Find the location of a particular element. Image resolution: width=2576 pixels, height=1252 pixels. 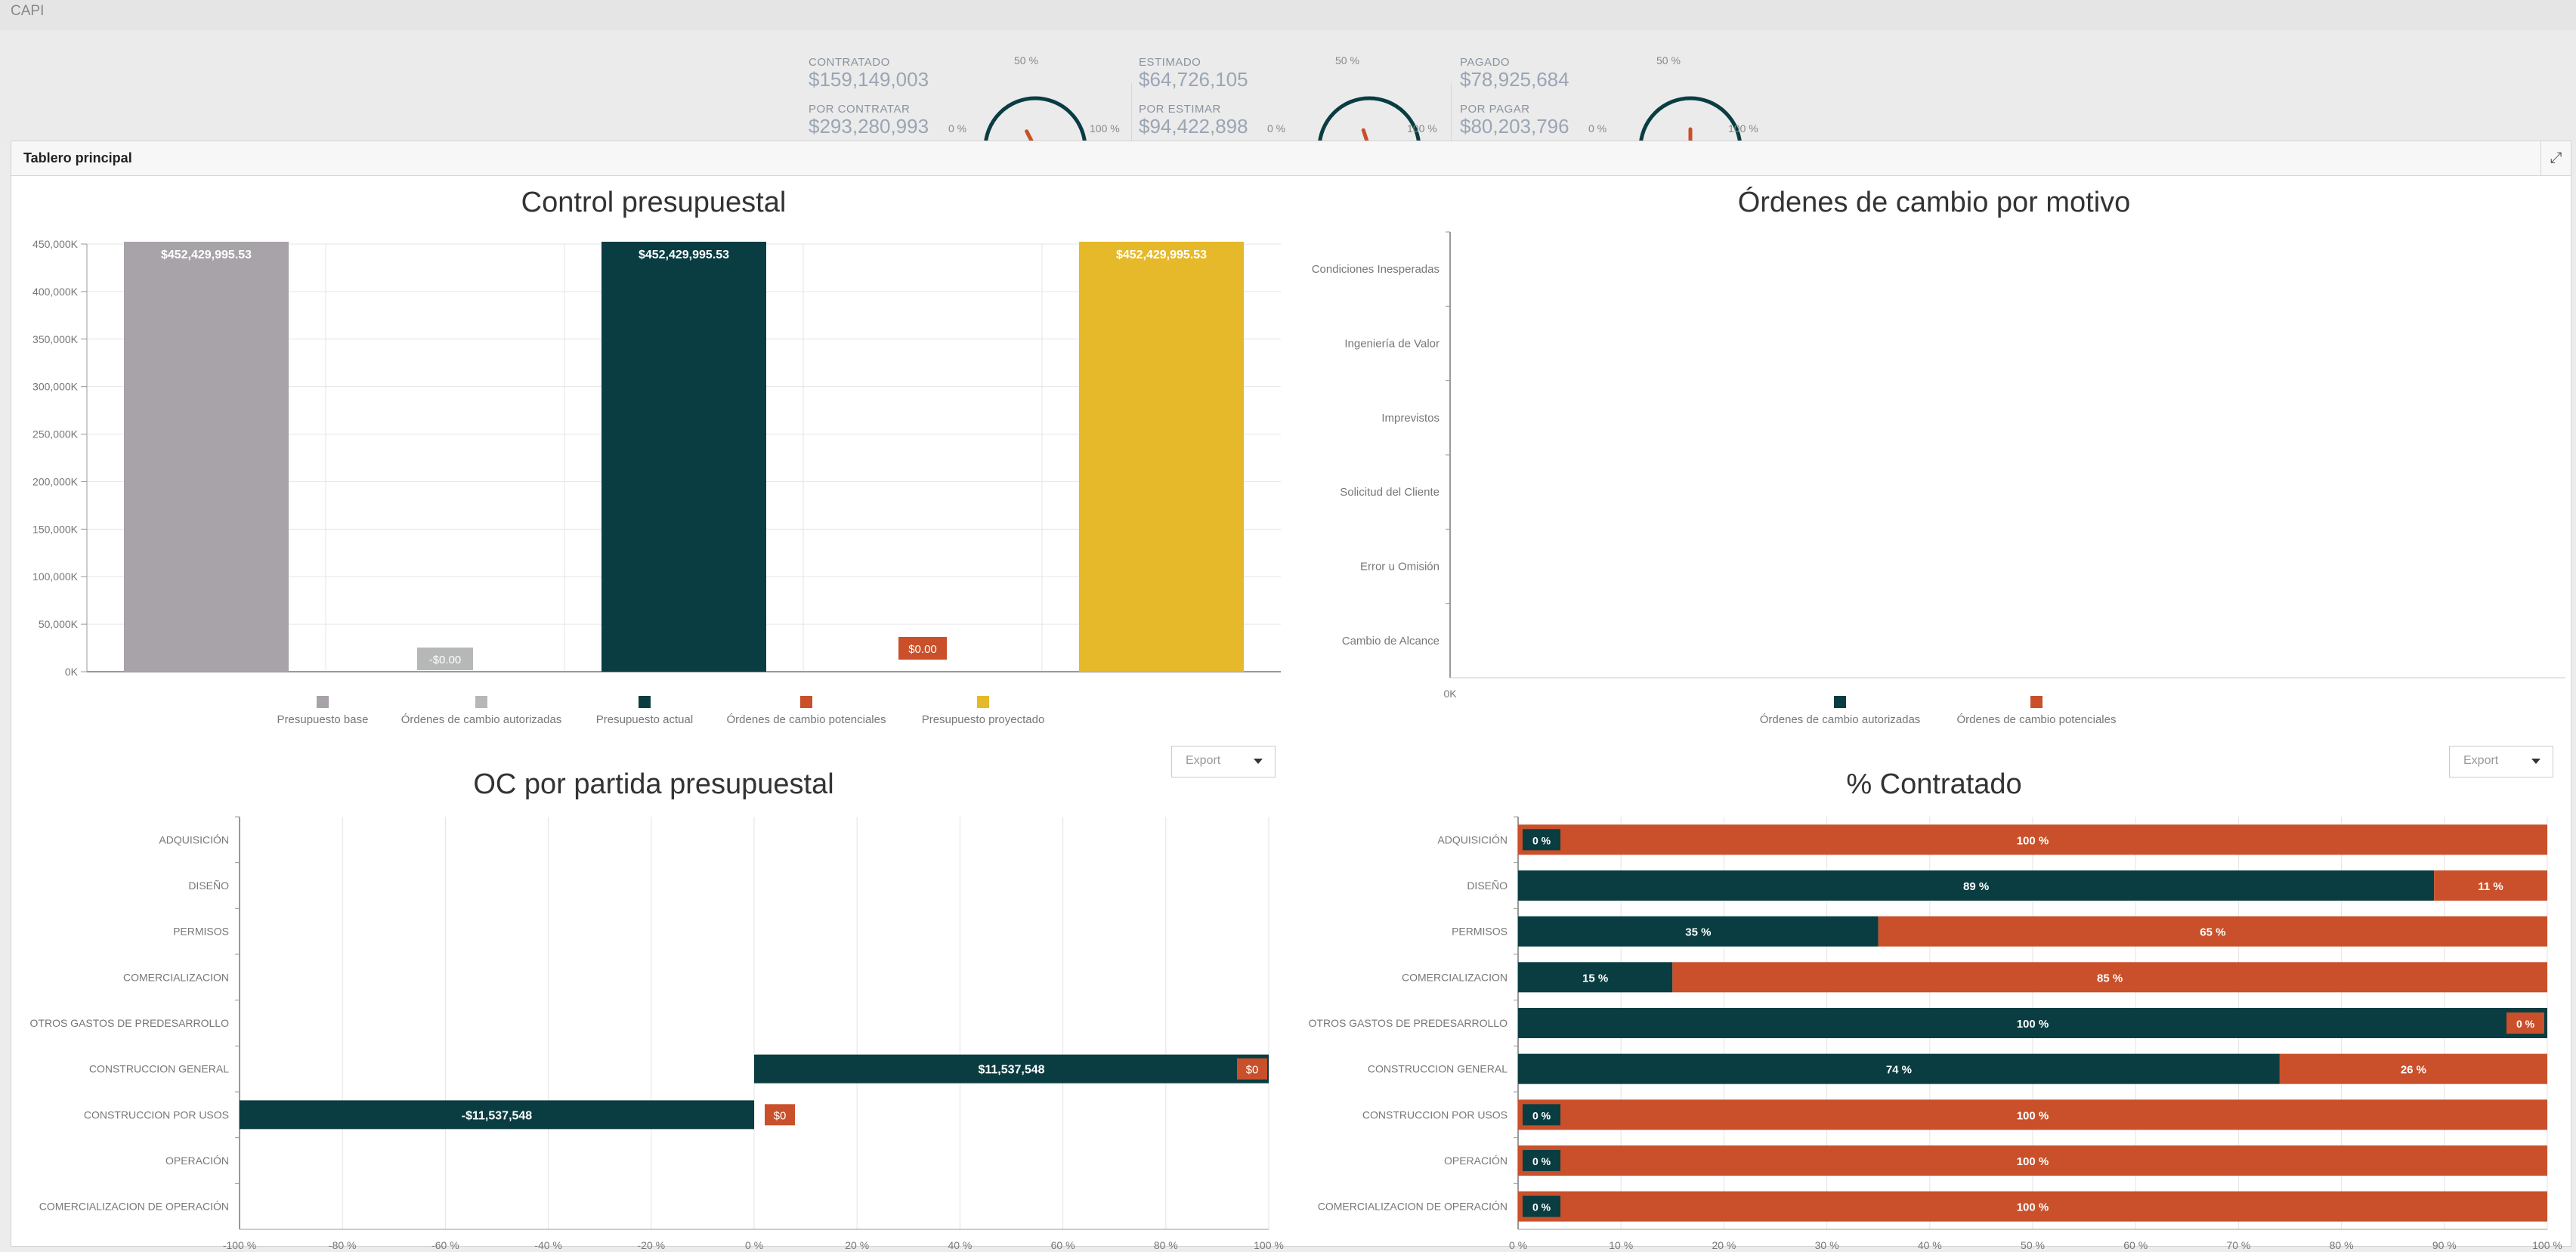

legend-label: Presupuesto base is located at coordinates (323, 719).